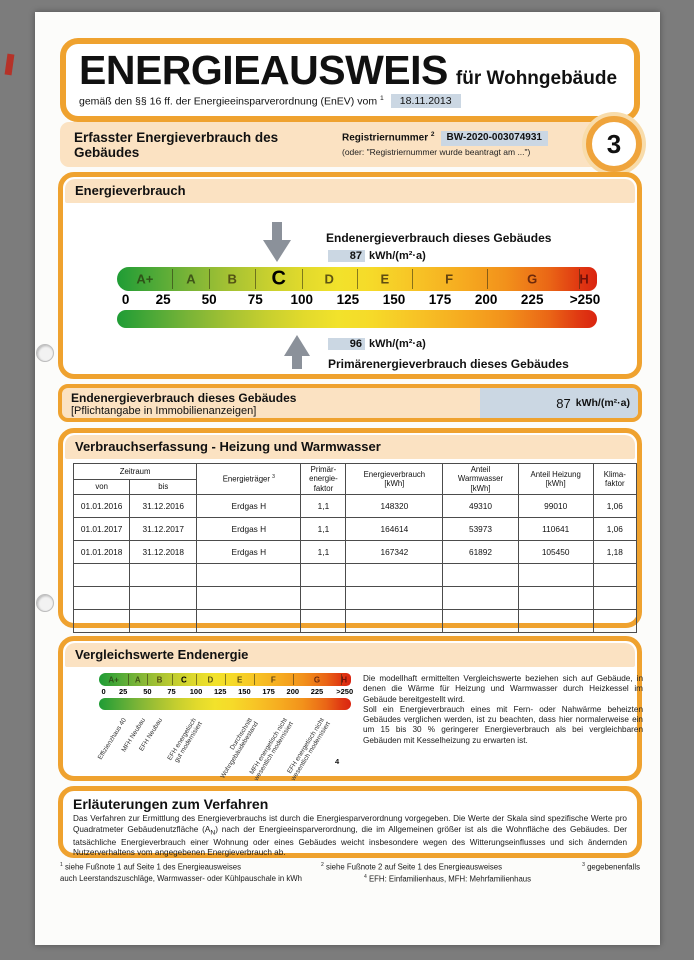  I want to click on scale-tick: 200, so click(486, 299).